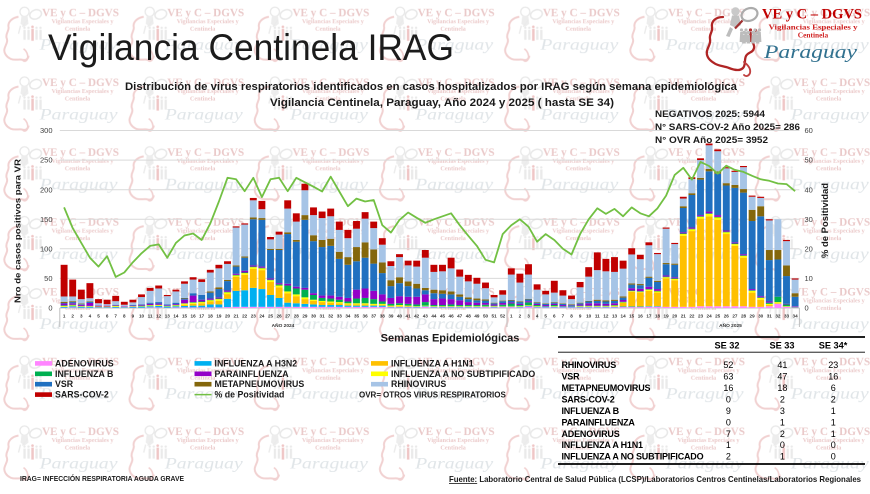 The width and height of the screenshot is (870, 494). Describe the element at coordinates (813, 35) in the screenshot. I see `svg-text: Centinela` at that location.